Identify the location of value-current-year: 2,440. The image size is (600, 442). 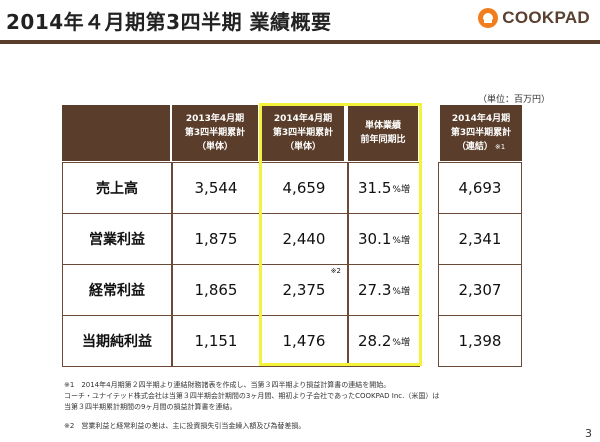
(304, 239).